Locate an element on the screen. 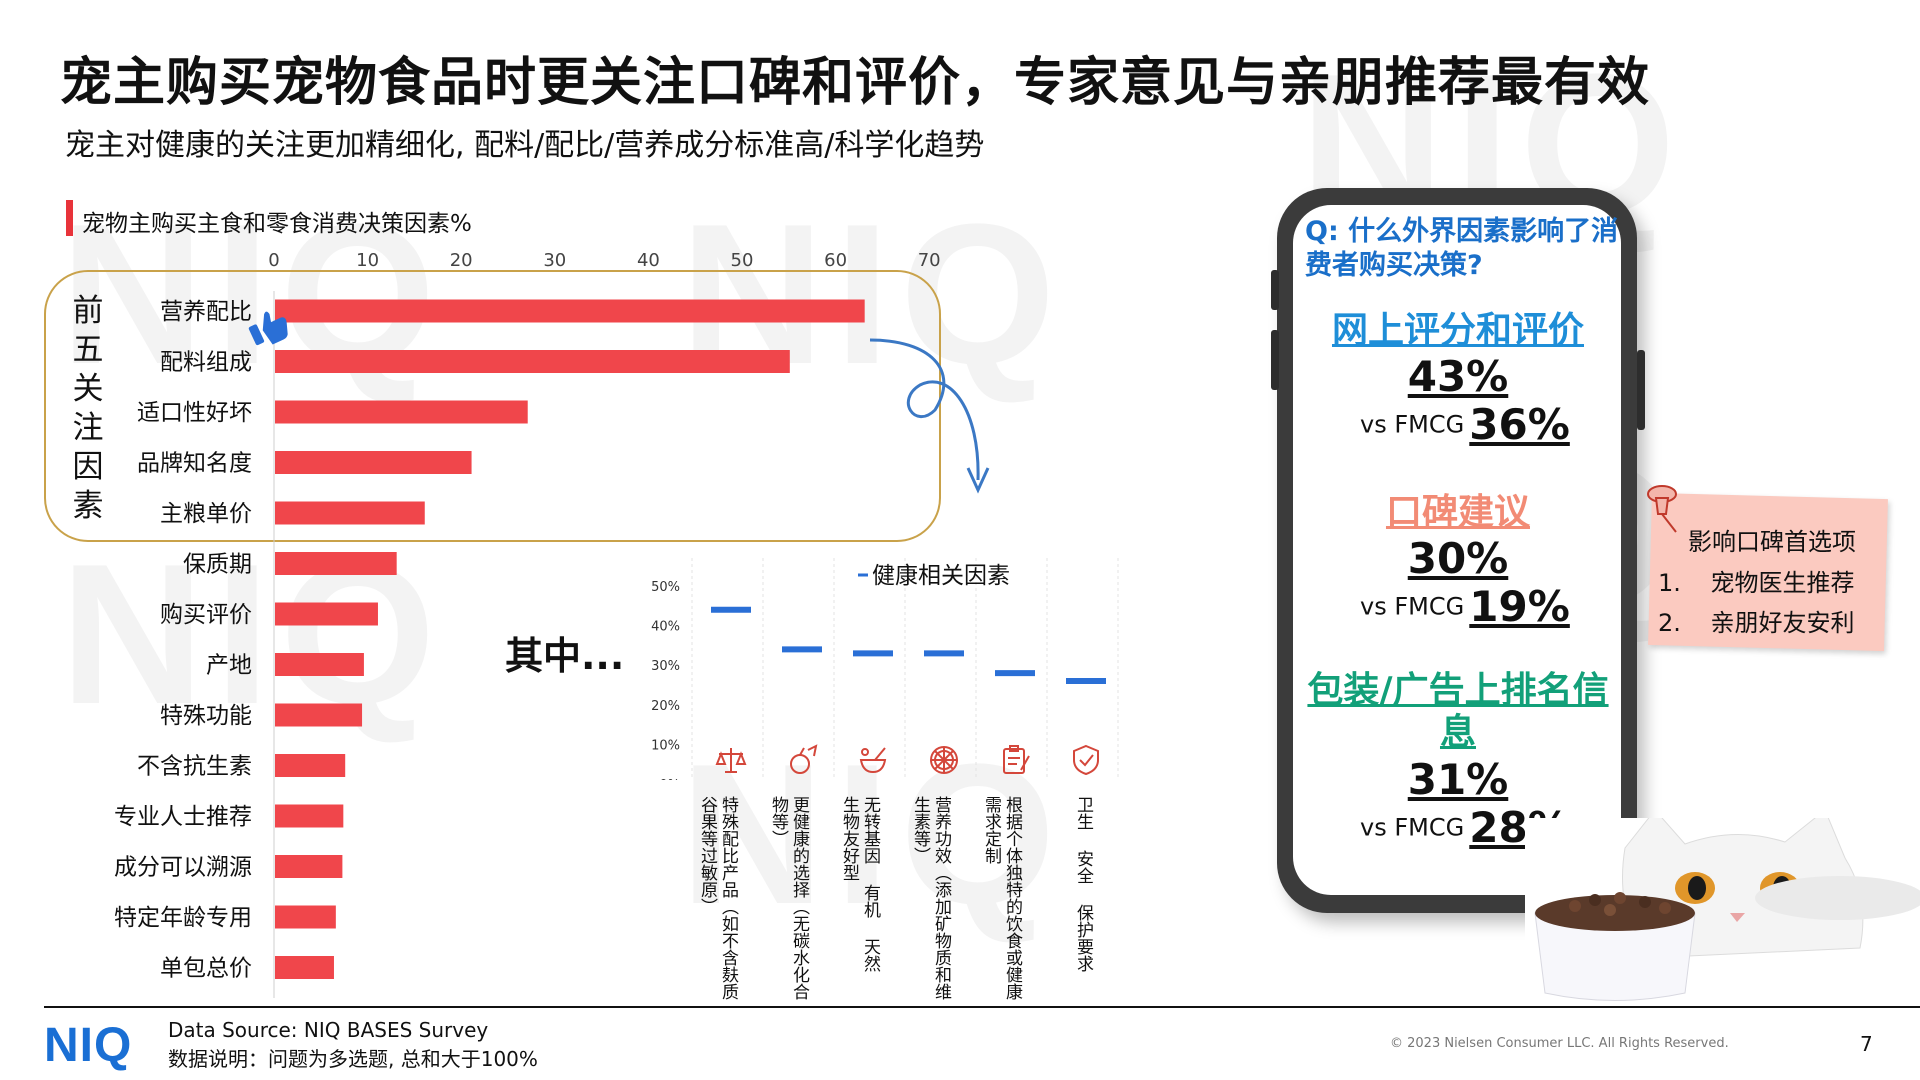 The height and width of the screenshot is (1080, 1920). health-category-label: 卫生 安全 保护要求 is located at coordinates (1083, 884).